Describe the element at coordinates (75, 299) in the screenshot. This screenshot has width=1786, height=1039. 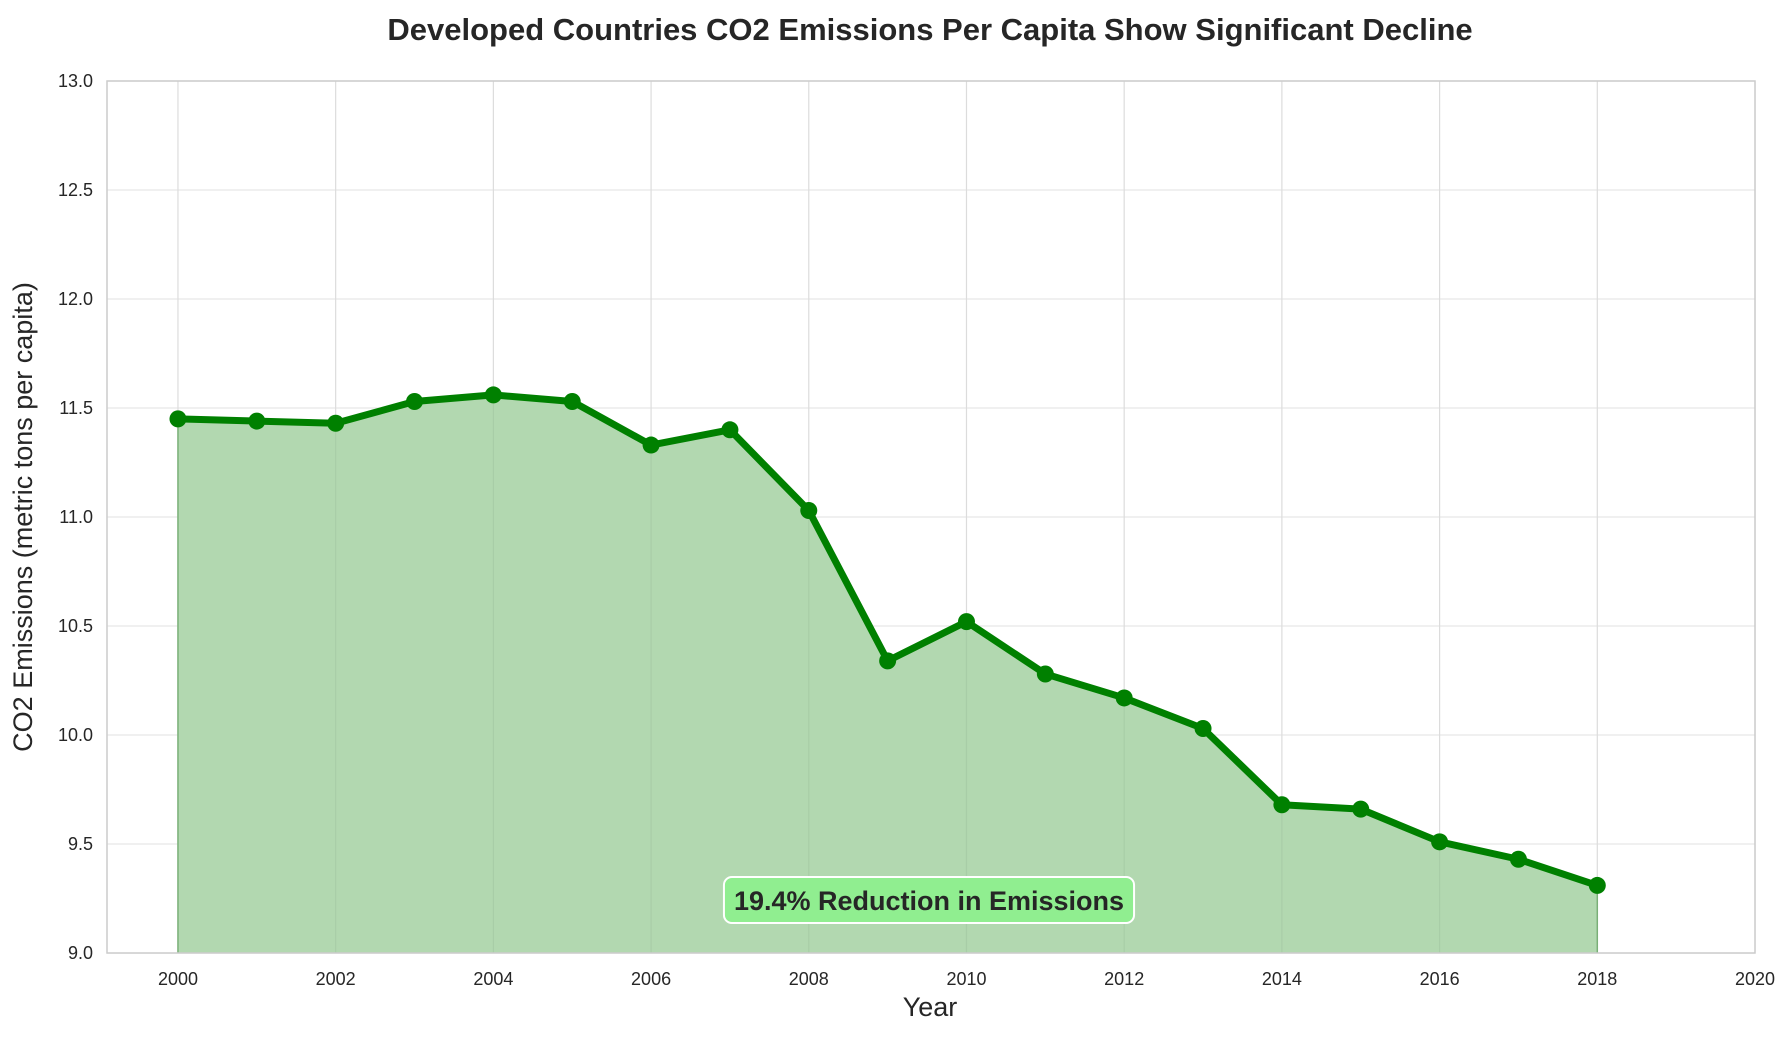
I see `y-tick-label: 12.0` at that location.